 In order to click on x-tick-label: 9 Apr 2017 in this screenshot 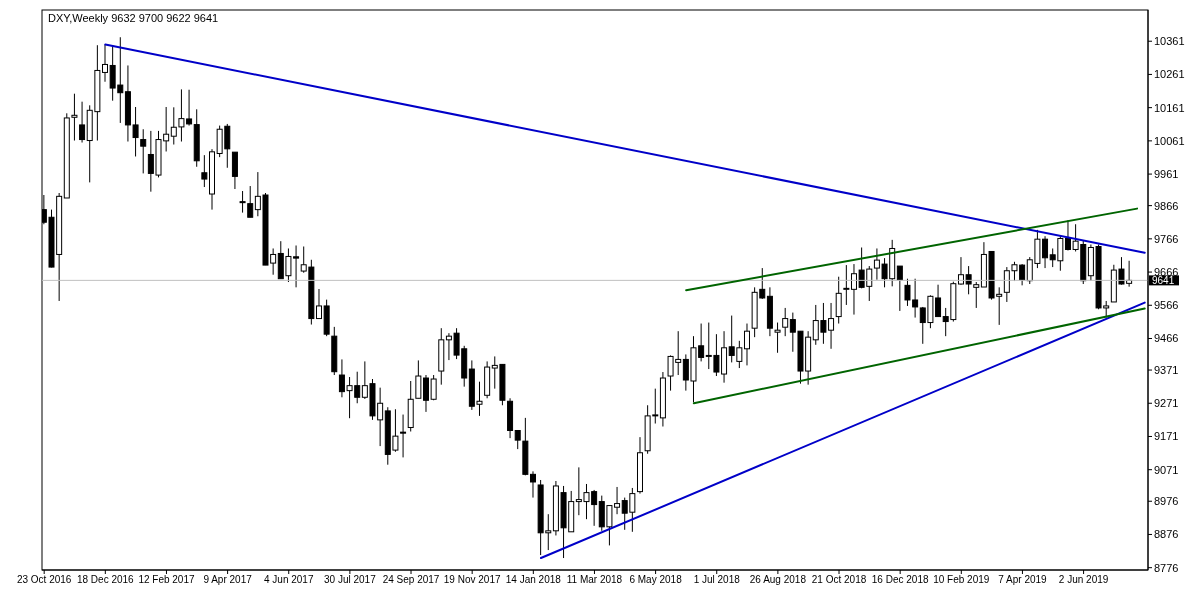, I will do `click(228, 580)`.